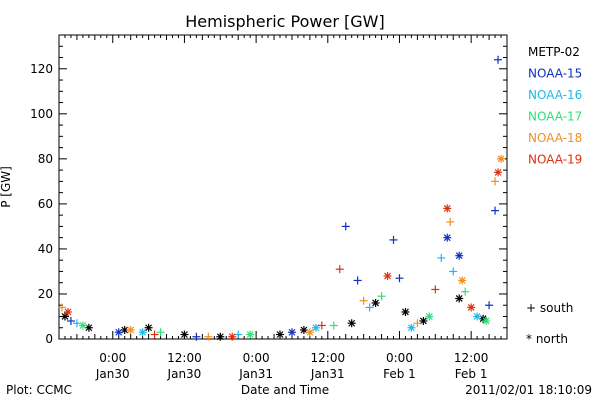 This screenshot has width=600, height=400. What do you see at coordinates (45, 159) in the screenshot?
I see `y-tick-label: 80` at bounding box center [45, 159].